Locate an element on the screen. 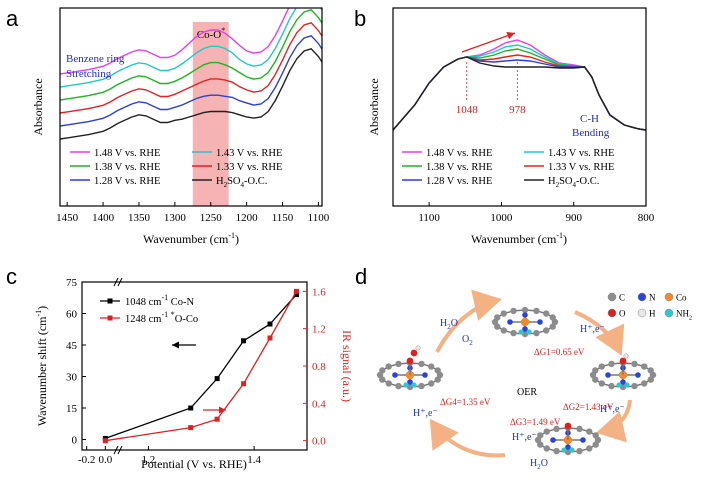 Image resolution: width=705 pixels, height=501 pixels. panel-c-frame is located at coordinates (194, 366).